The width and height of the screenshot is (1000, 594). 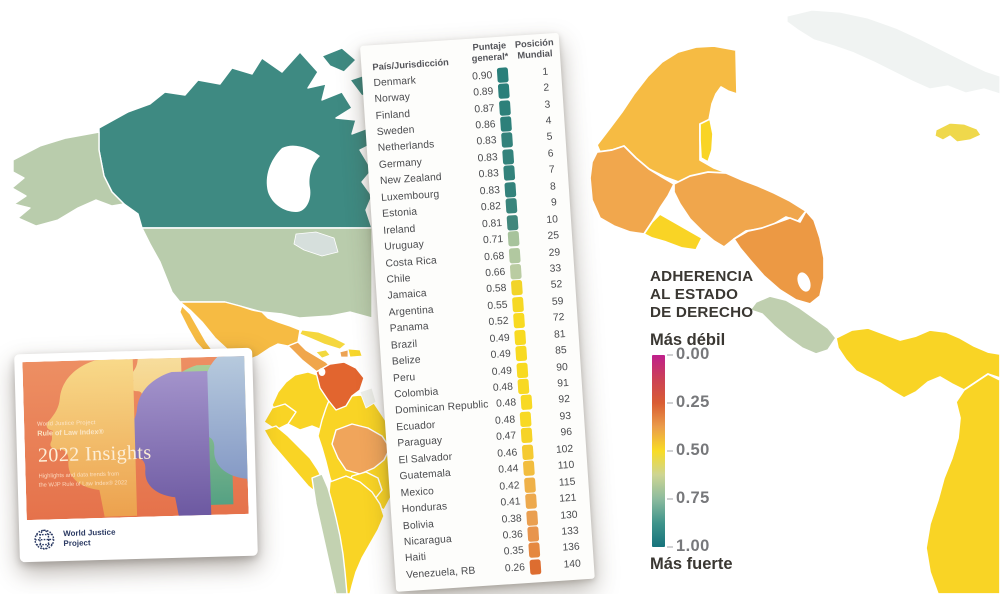 What do you see at coordinates (494, 256) in the screenshot?
I see `row-score-value: 0.68` at bounding box center [494, 256].